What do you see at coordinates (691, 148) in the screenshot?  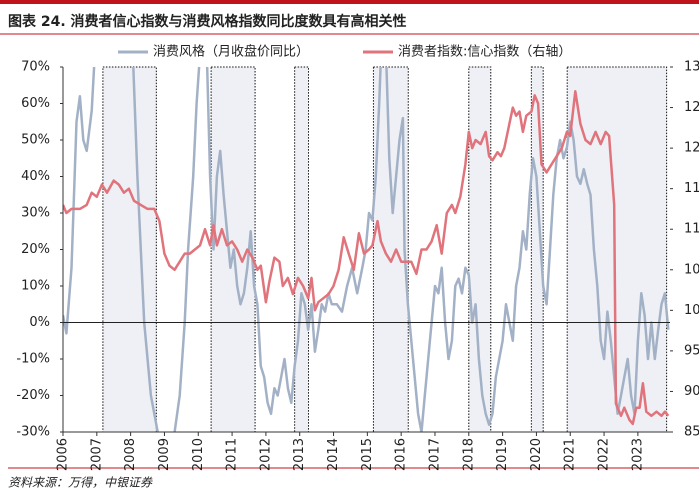 I see `y2-tick-label: 120` at bounding box center [691, 148].